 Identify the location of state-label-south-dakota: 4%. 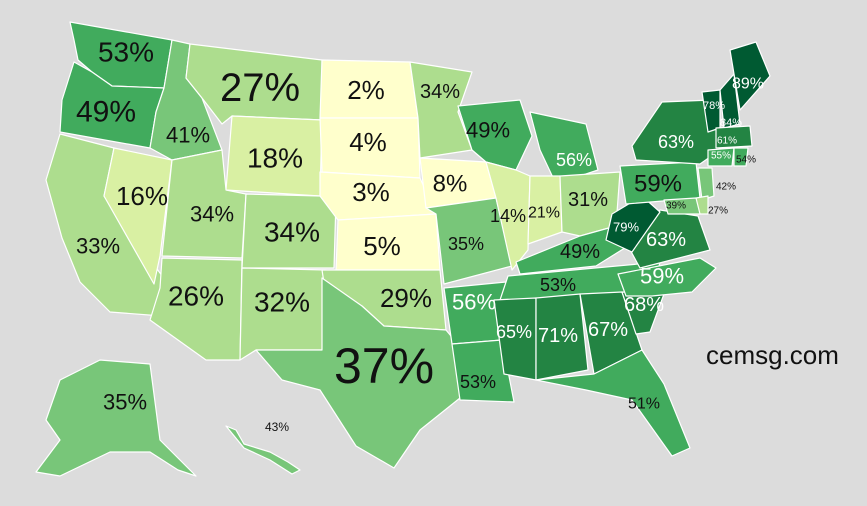
(368, 142).